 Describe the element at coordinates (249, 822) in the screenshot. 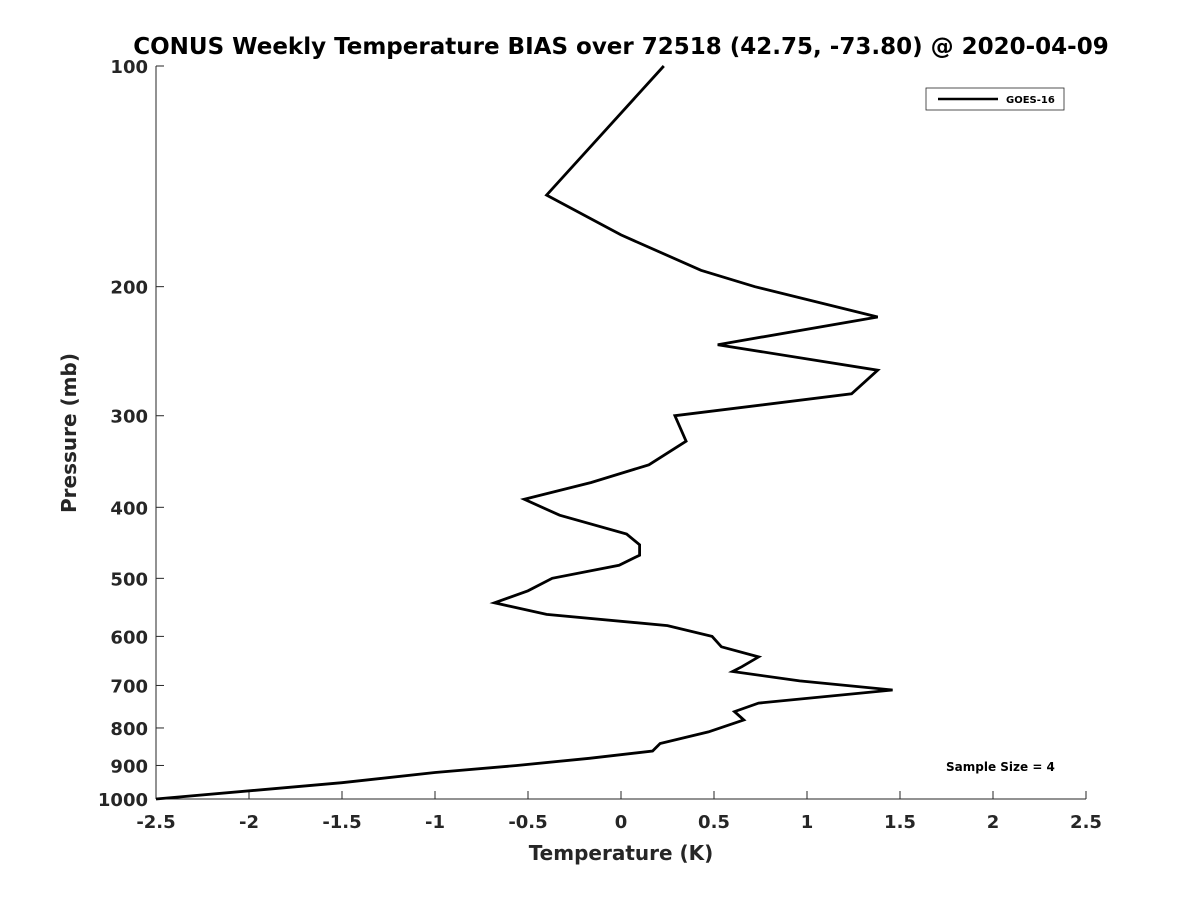

I see `x-tick-label: -2` at that location.